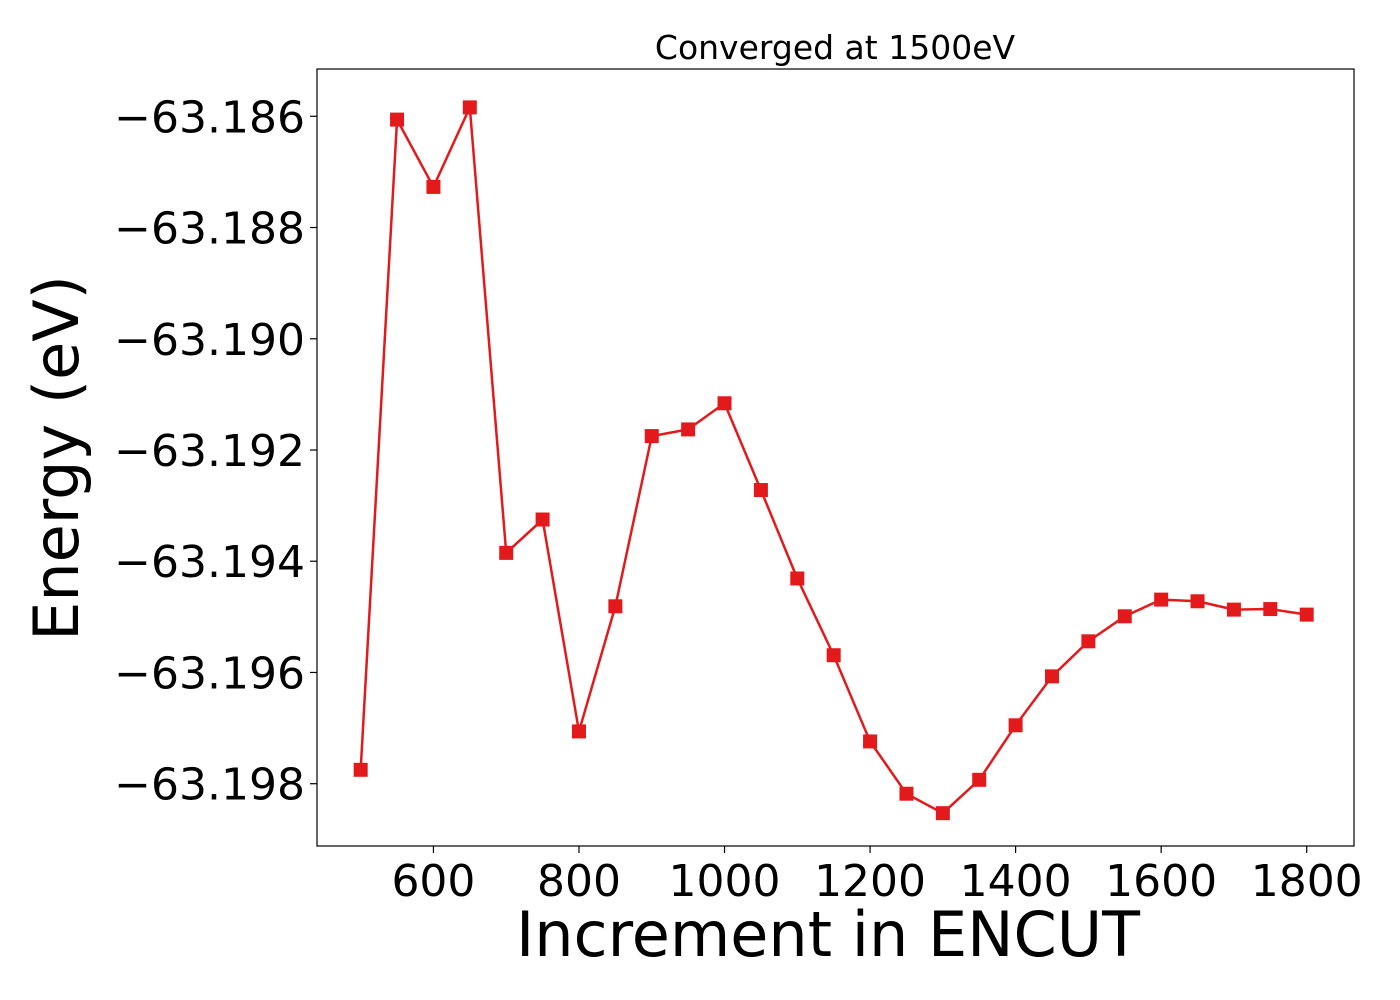 This screenshot has width=1400, height=1000. I want to click on x-tick-label: 1800, so click(1307, 881).